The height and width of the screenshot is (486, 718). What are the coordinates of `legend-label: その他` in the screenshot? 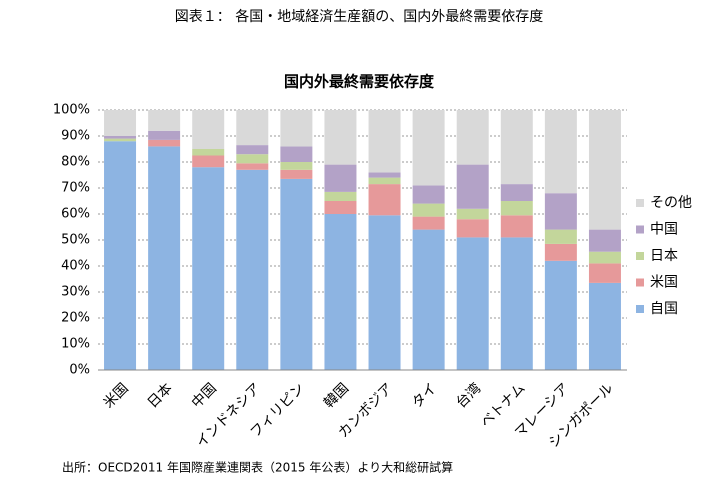 It's located at (671, 203).